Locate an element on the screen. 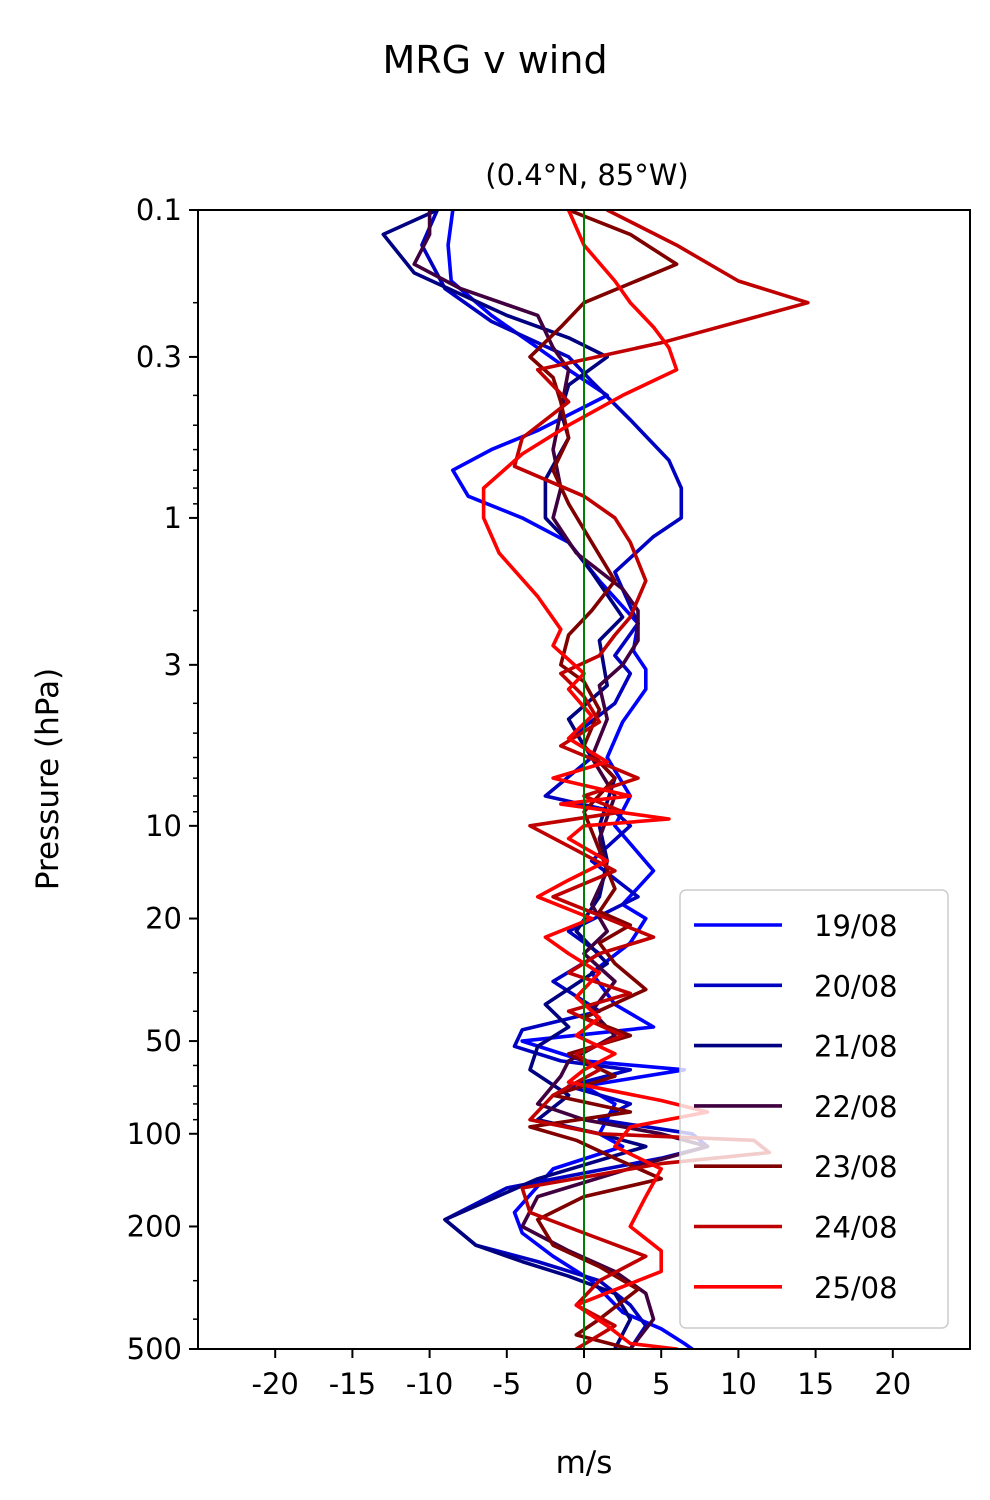 This screenshot has height=1500, width=990. legend-label: 19/08 is located at coordinates (856, 926).